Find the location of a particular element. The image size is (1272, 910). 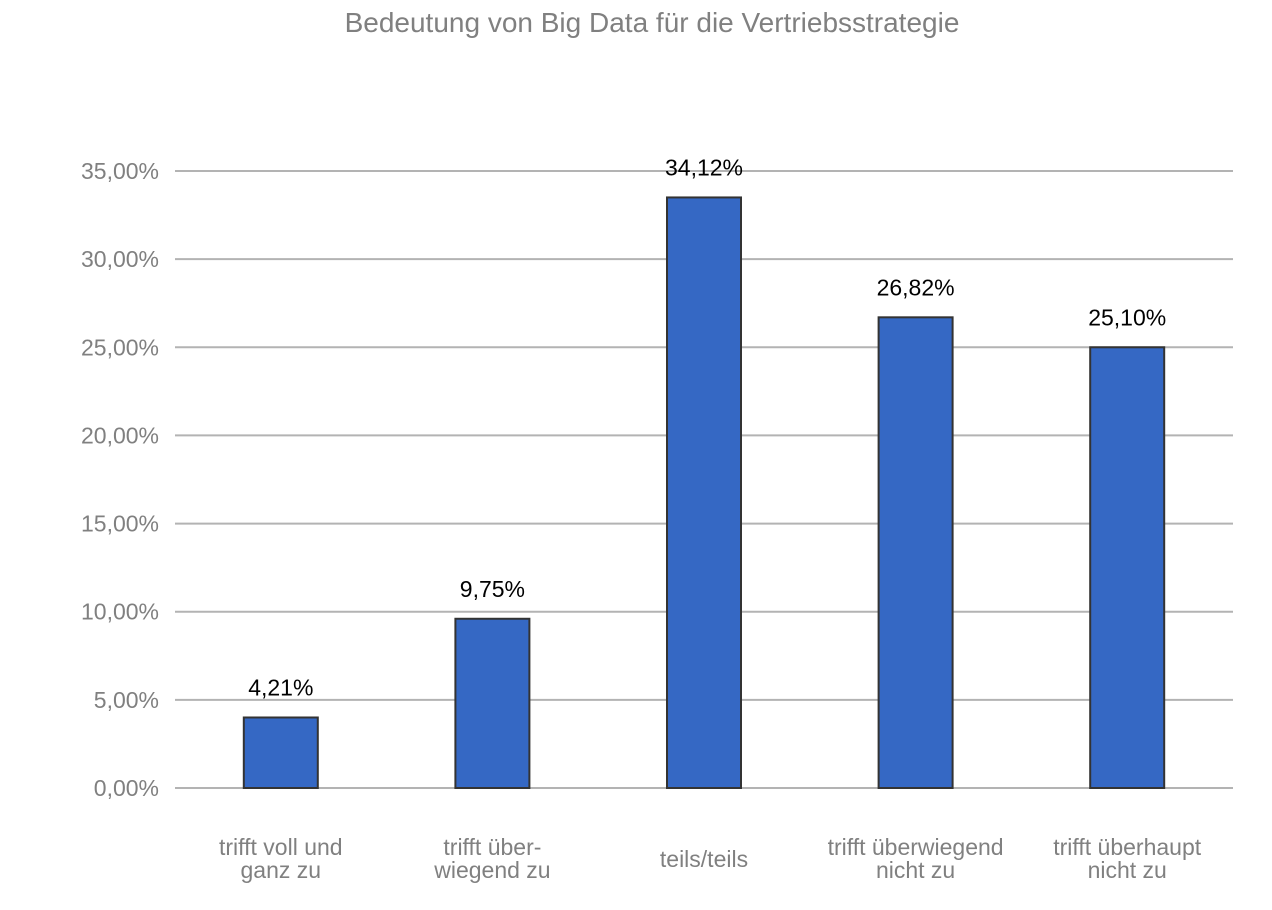

data-label: 34,12% is located at coordinates (704, 167).